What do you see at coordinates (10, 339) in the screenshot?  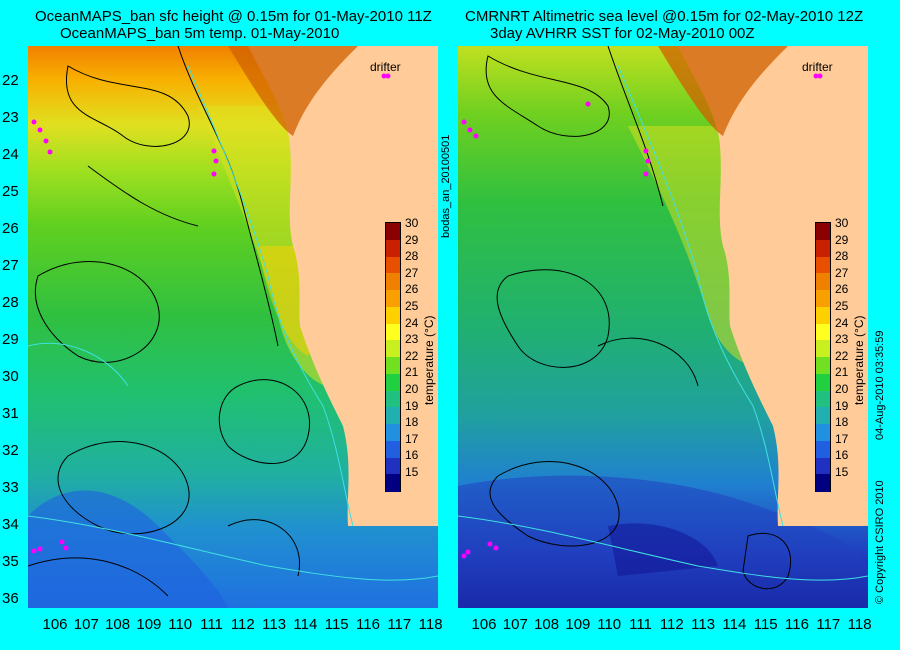 I see `latitude-tick-label: 29` at bounding box center [10, 339].